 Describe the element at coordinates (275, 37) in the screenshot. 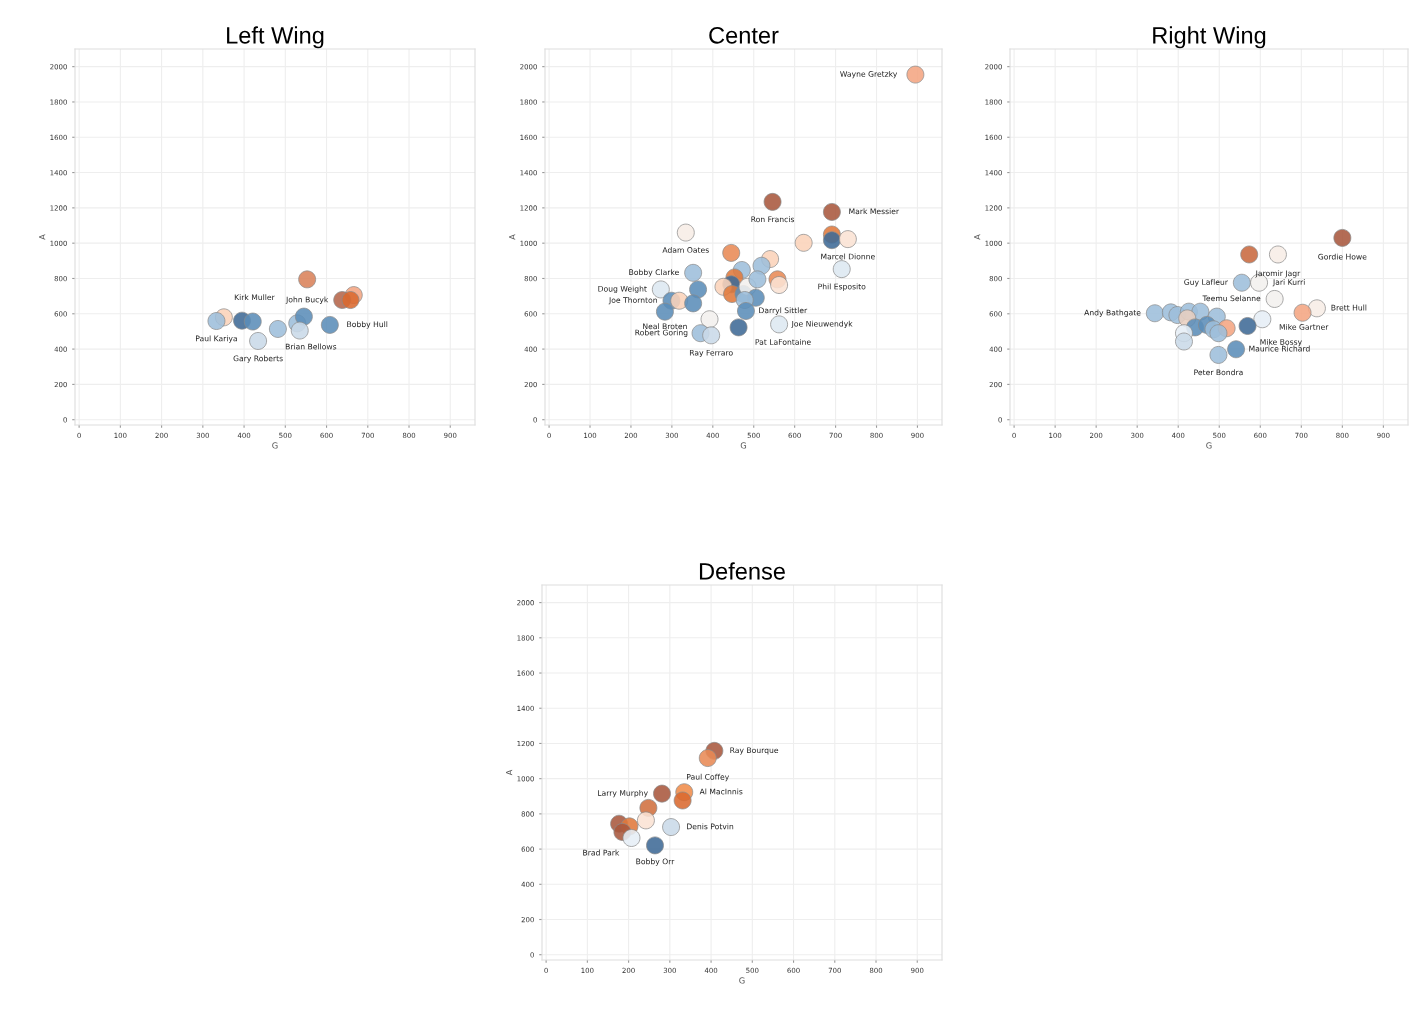

I see `chart-title: Left Wing` at that location.